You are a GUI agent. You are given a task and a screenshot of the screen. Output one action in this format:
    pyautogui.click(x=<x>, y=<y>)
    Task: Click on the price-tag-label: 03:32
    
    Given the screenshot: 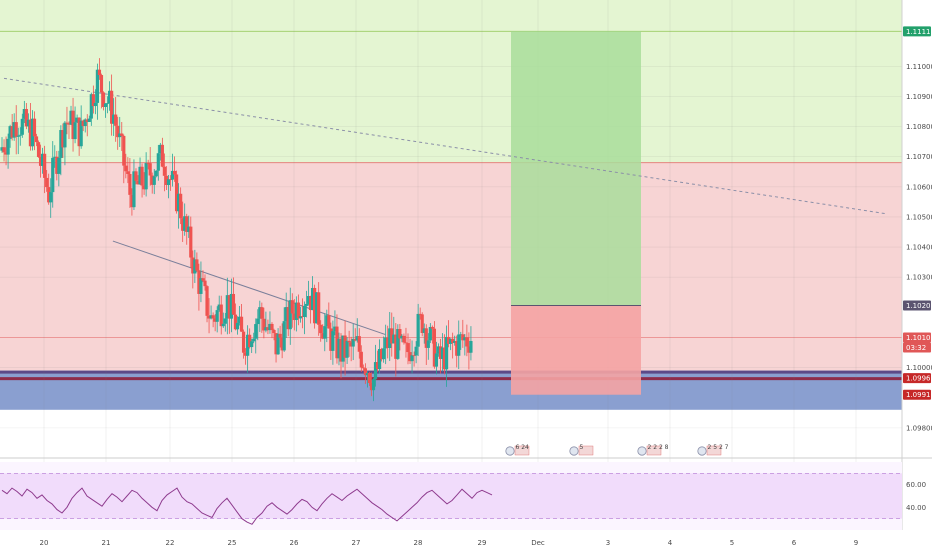 What is the action you would take?
    pyautogui.click(x=916, y=348)
    